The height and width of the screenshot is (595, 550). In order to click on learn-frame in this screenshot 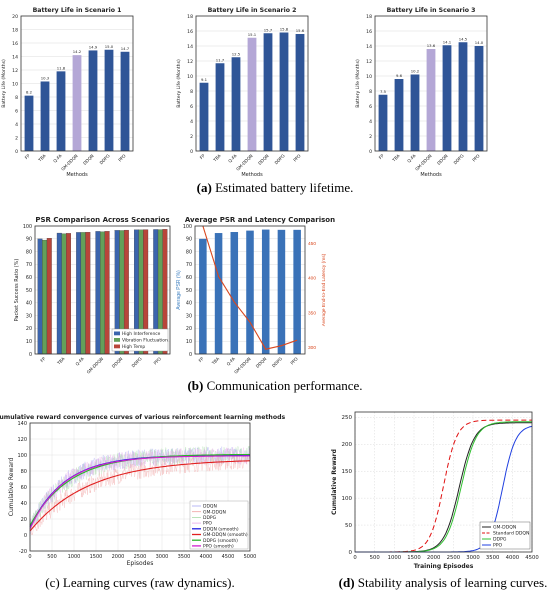, I will do `click(140, 487)`.